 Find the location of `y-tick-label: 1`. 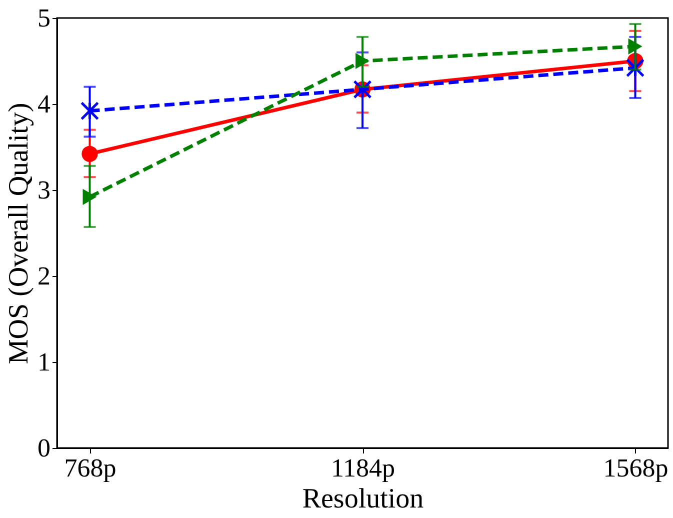

y-tick-label: 1 is located at coordinates (44, 362).